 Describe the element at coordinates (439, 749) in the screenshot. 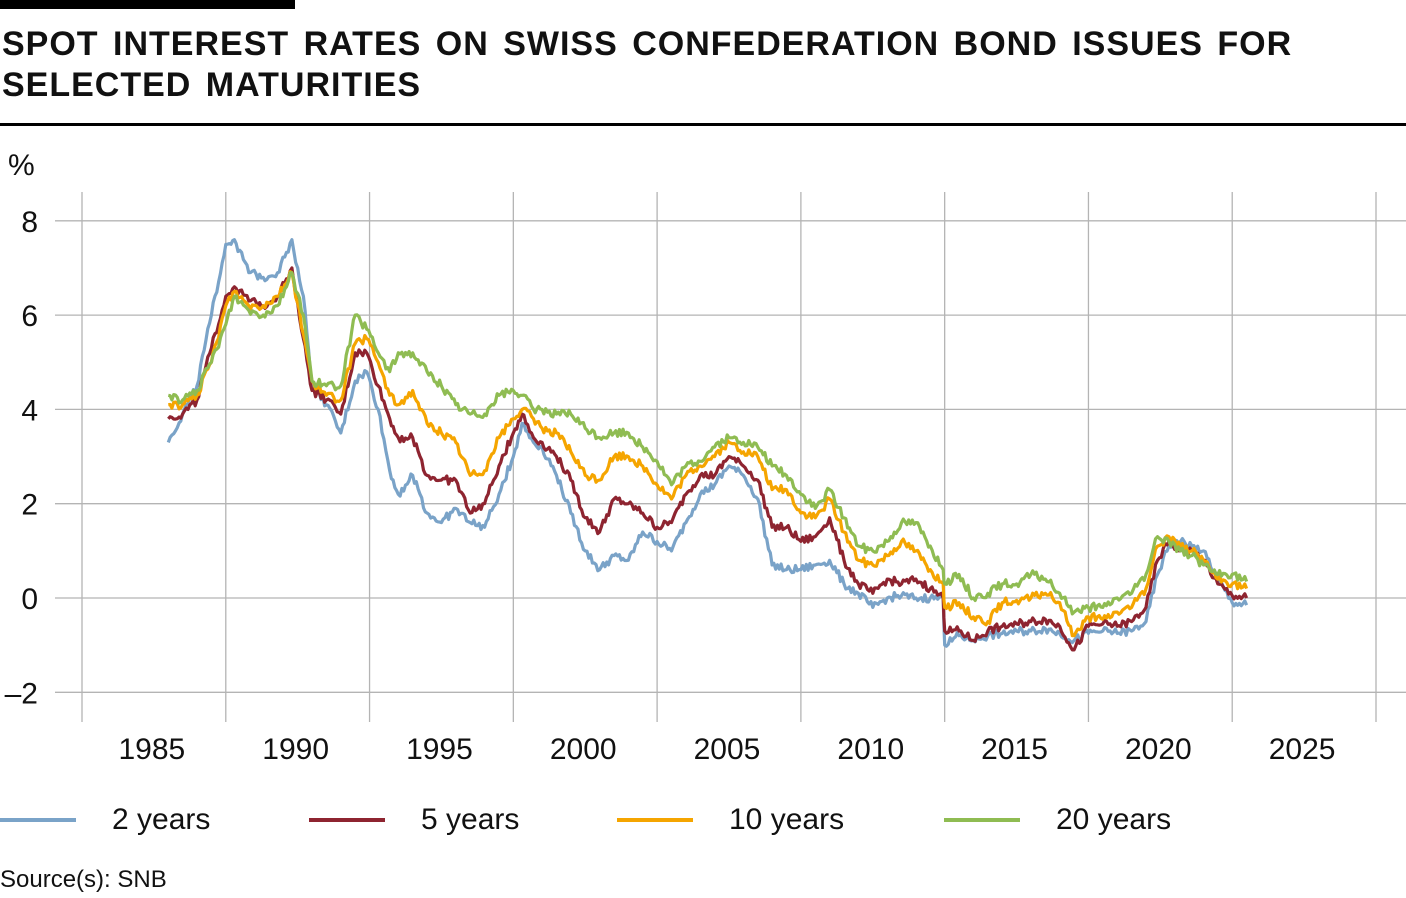

I see `x-tick-label: 1995` at that location.